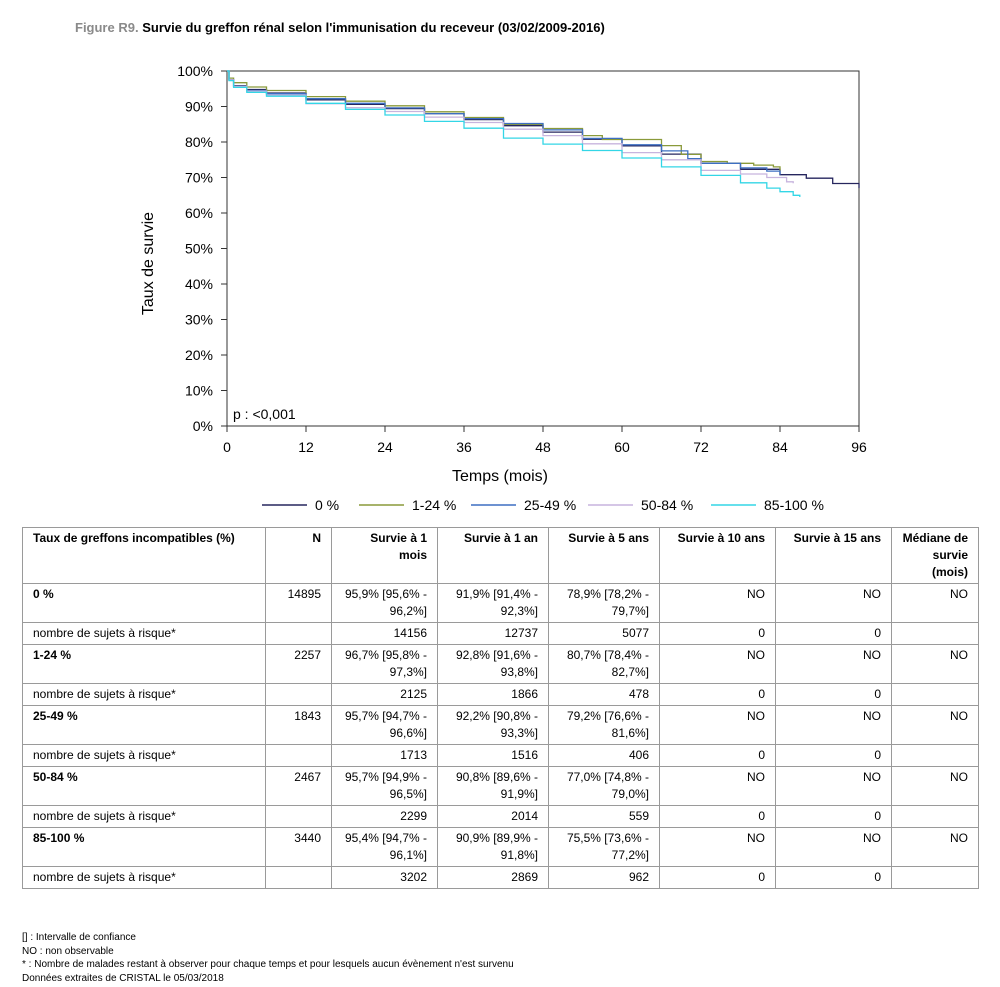  Describe the element at coordinates (199, 107) in the screenshot. I see `y-tick-label: 90%` at that location.